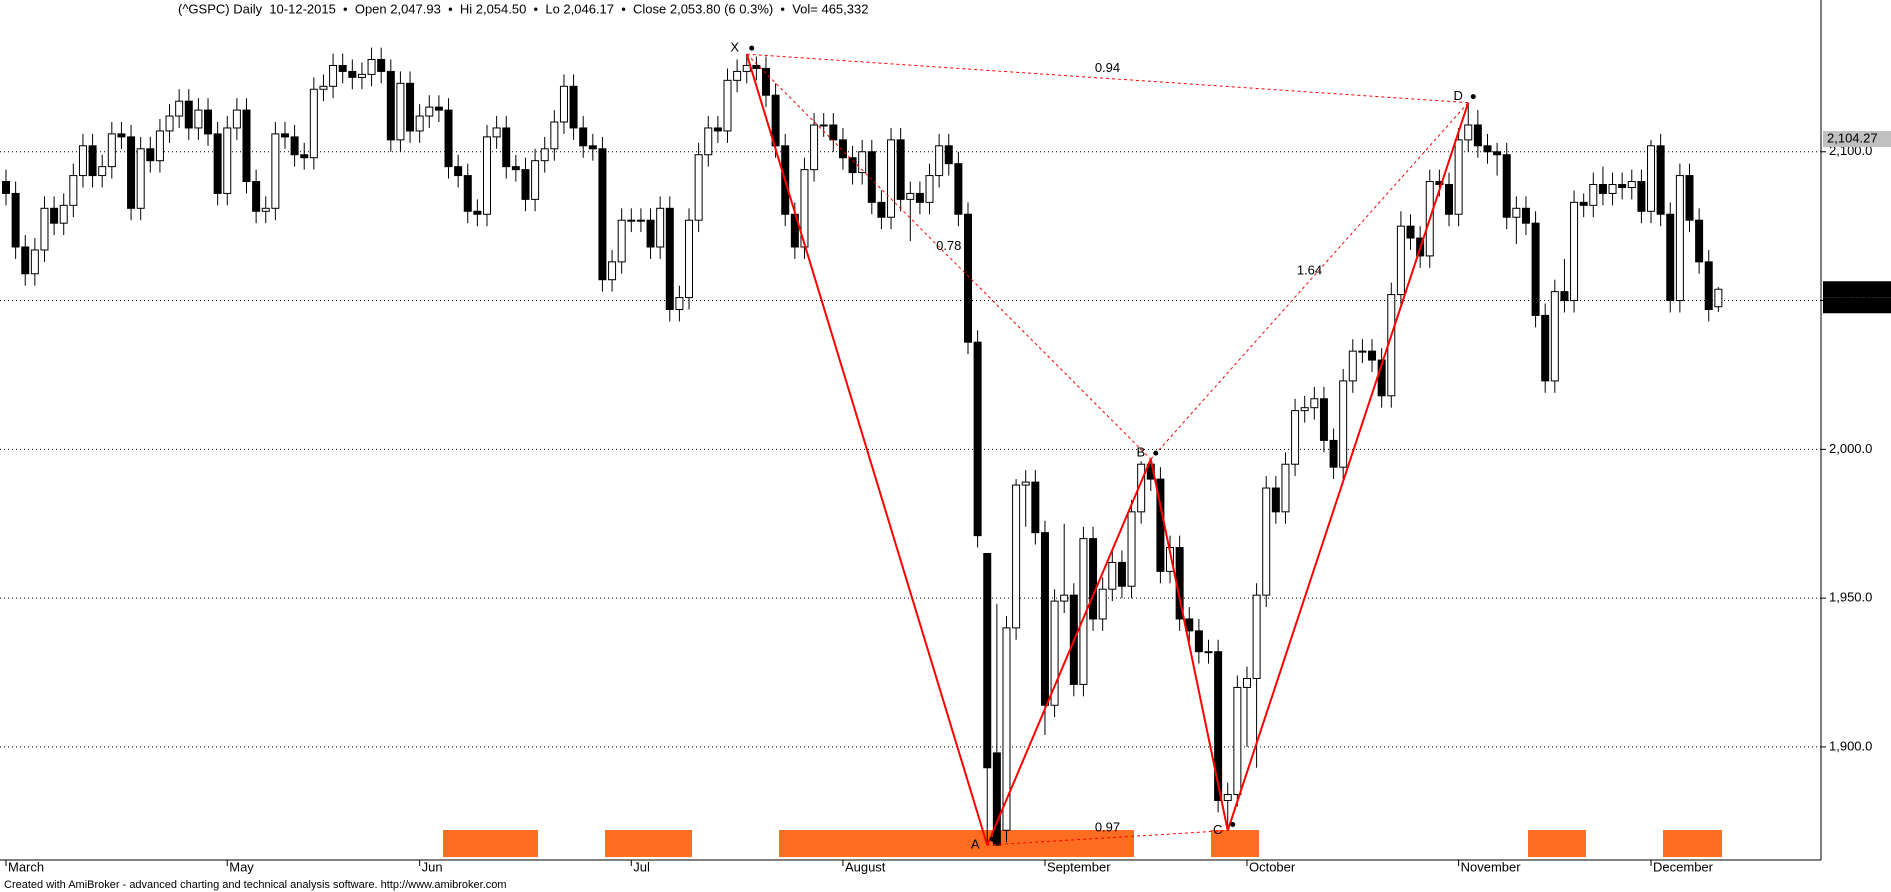 The image size is (1891, 892). I want to click on price-label: 2,104.27, so click(1852, 137).